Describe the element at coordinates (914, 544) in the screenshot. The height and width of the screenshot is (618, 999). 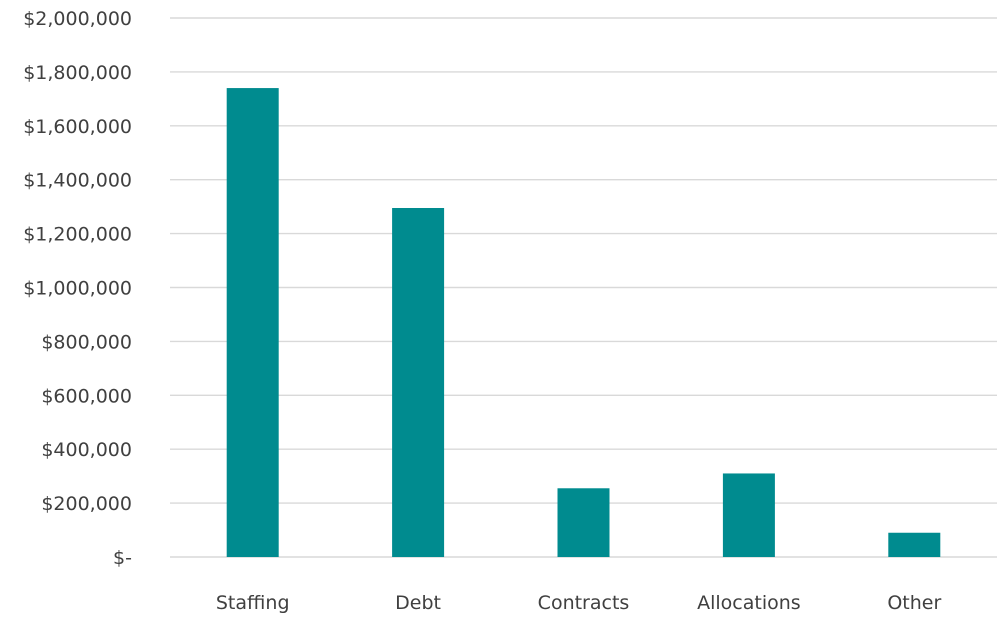
I see `bar-other` at that location.